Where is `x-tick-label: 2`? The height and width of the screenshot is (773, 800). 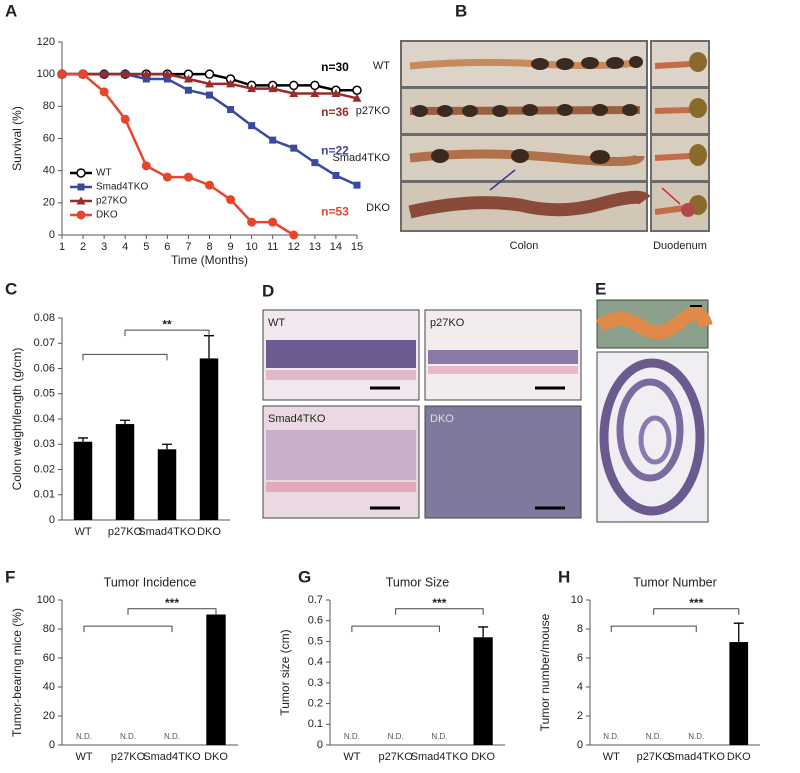 x-tick-label: 2 is located at coordinates (83, 247).